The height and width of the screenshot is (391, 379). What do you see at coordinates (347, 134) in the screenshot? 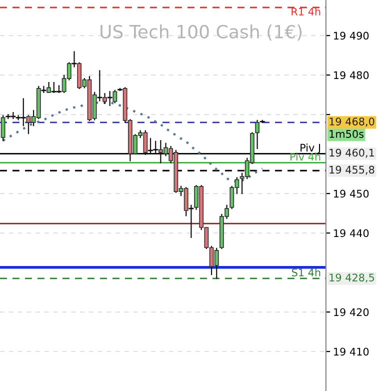
I see `text: 1m50s` at bounding box center [347, 134].